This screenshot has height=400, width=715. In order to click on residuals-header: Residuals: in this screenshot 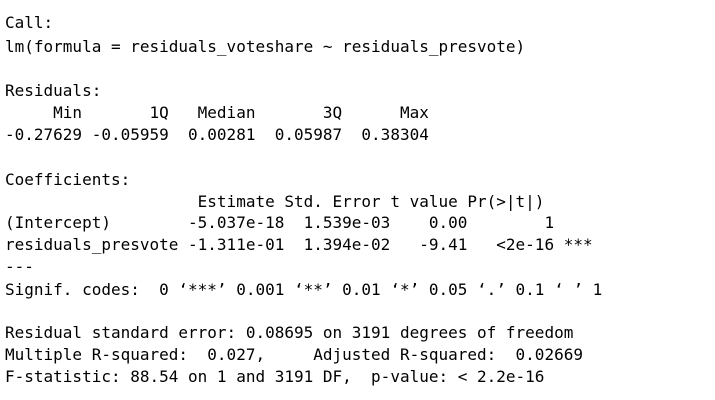, I will do `click(53, 90)`.